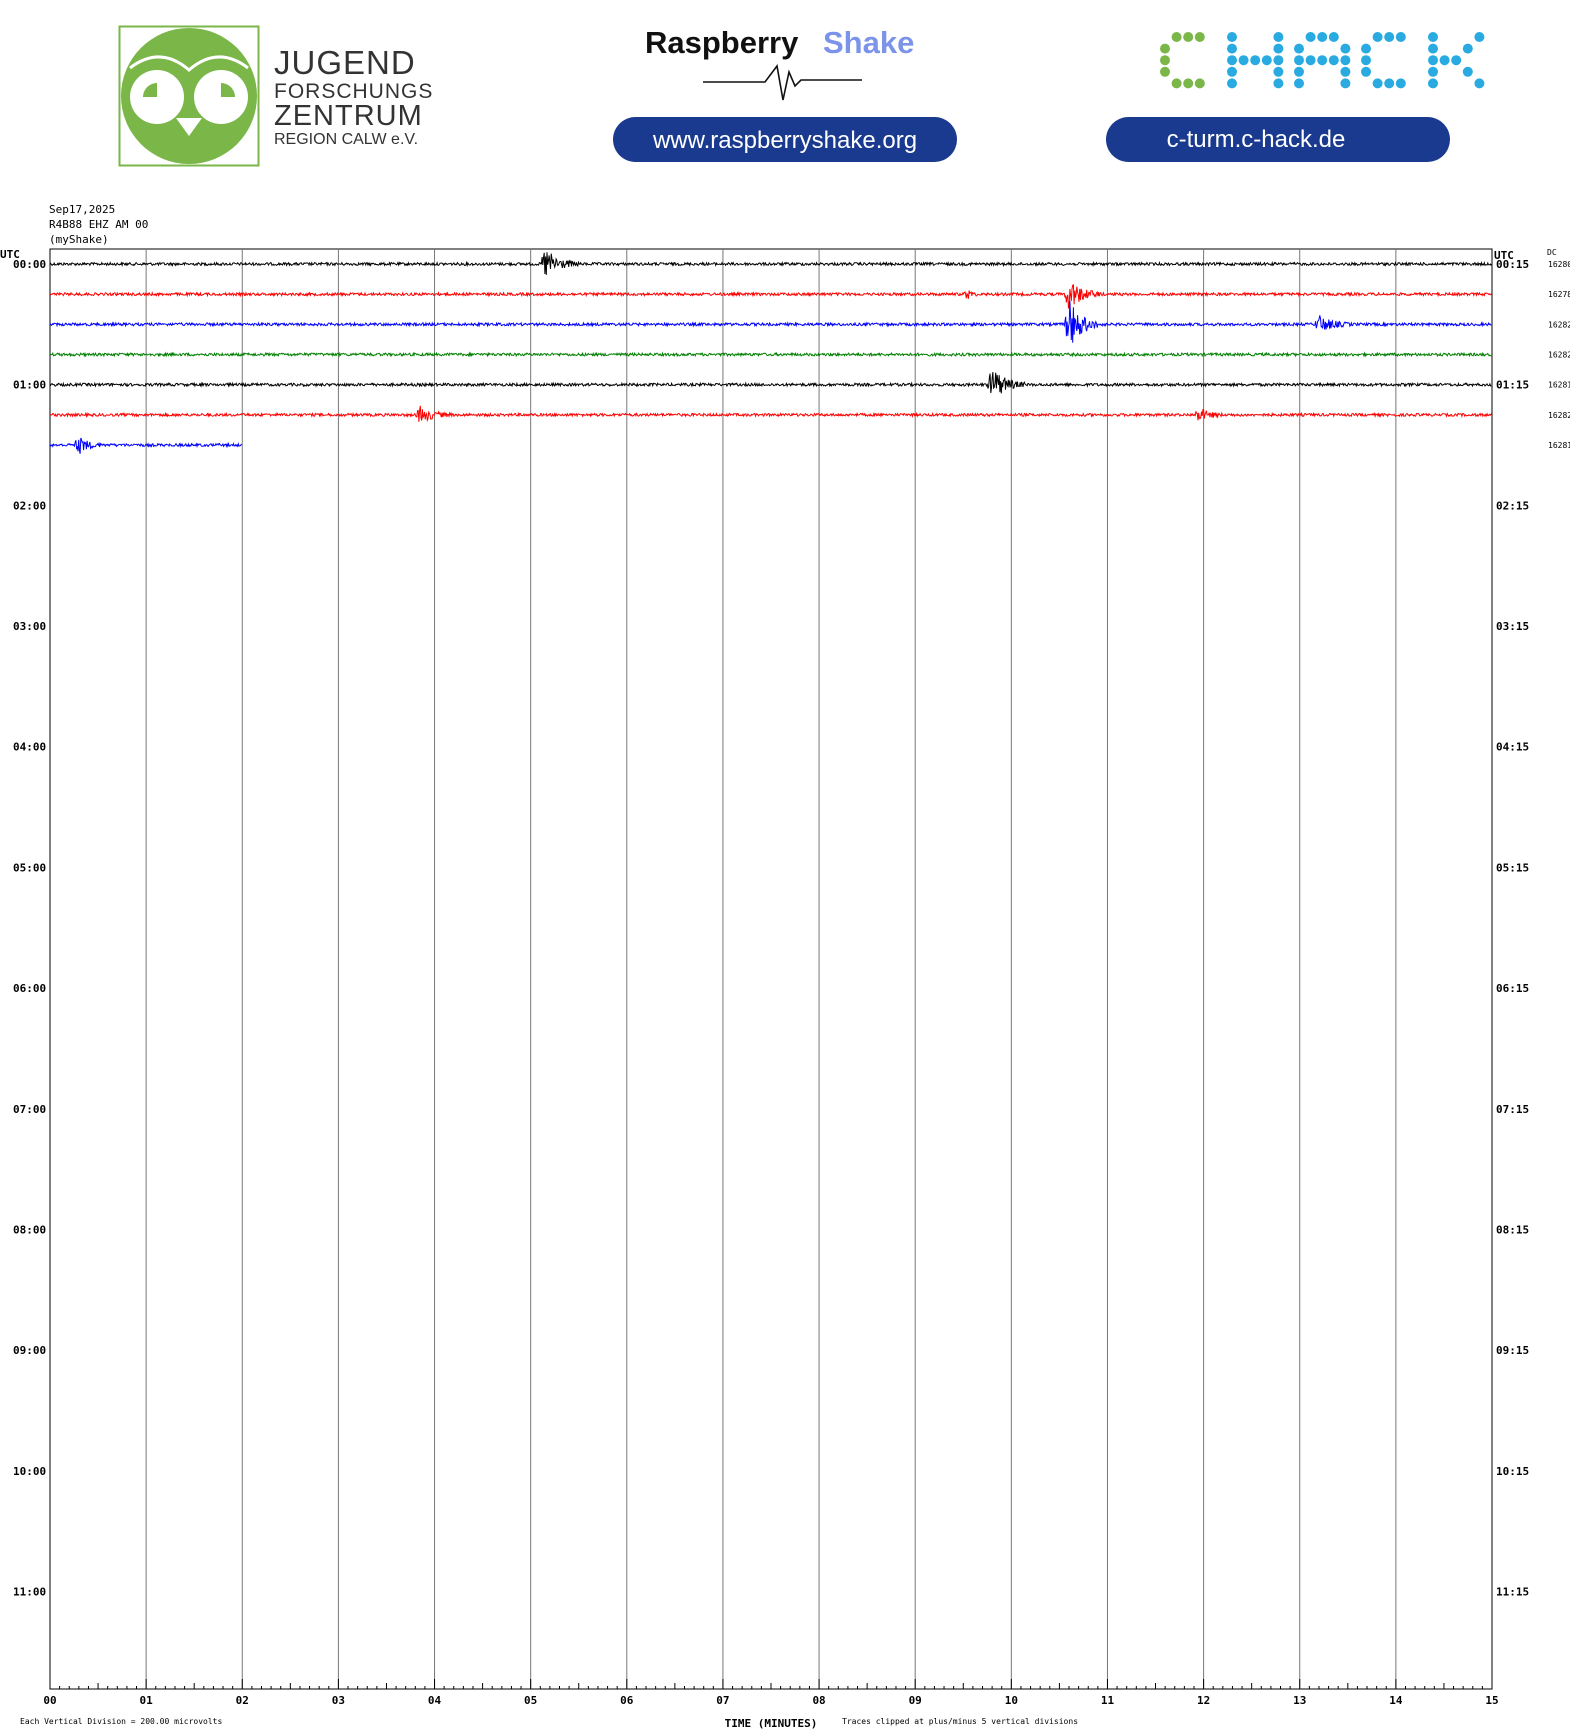 This screenshot has height=1732, width=1570. What do you see at coordinates (49, 1700) in the screenshot?
I see `x-tick-label: 00` at bounding box center [49, 1700].